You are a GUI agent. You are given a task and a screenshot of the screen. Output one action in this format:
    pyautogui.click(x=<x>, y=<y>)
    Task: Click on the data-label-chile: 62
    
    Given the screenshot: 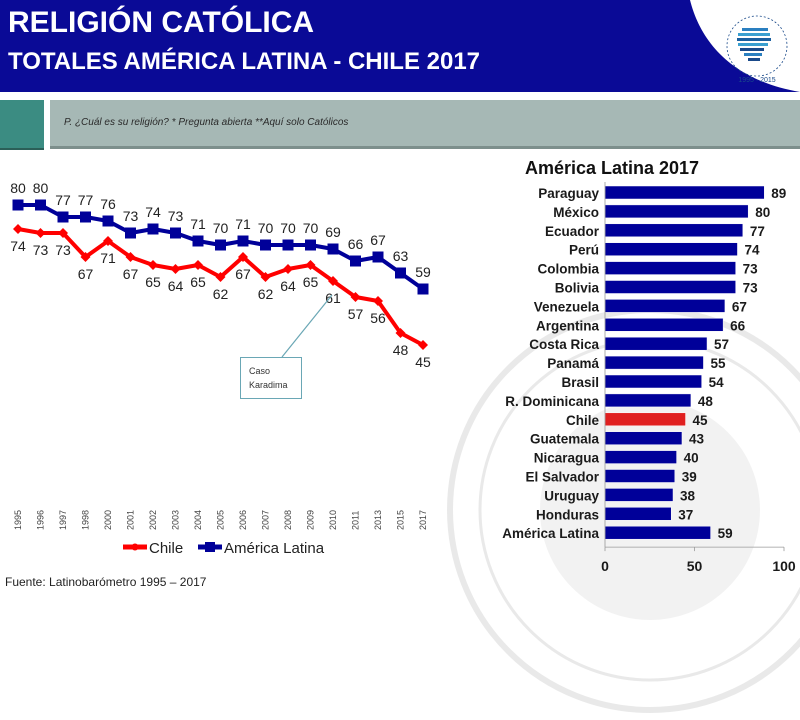 What is the action you would take?
    pyautogui.click(x=266, y=294)
    